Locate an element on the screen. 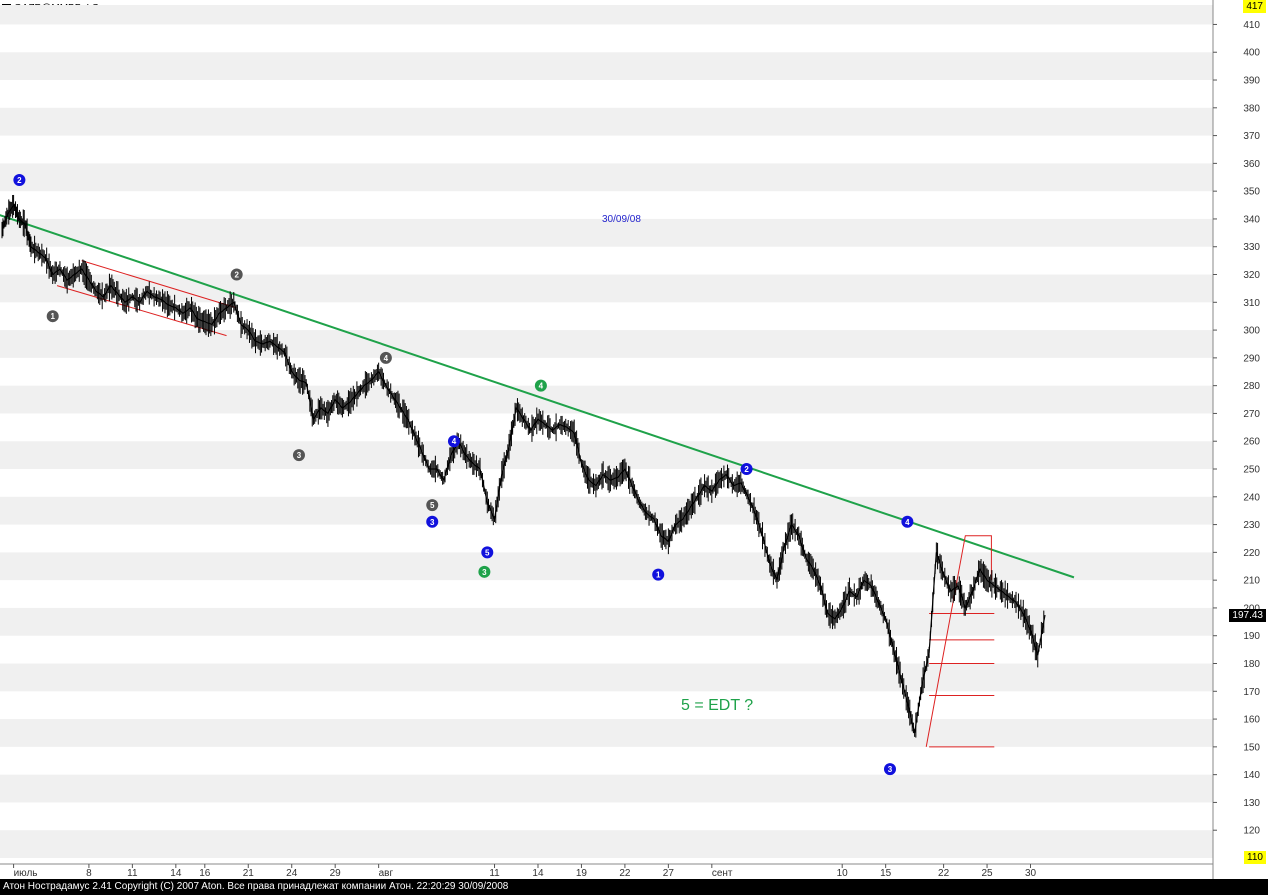 Image resolution: width=1268 pixels, height=895 pixels. y-tick-label: 280 is located at coordinates (1251, 386).